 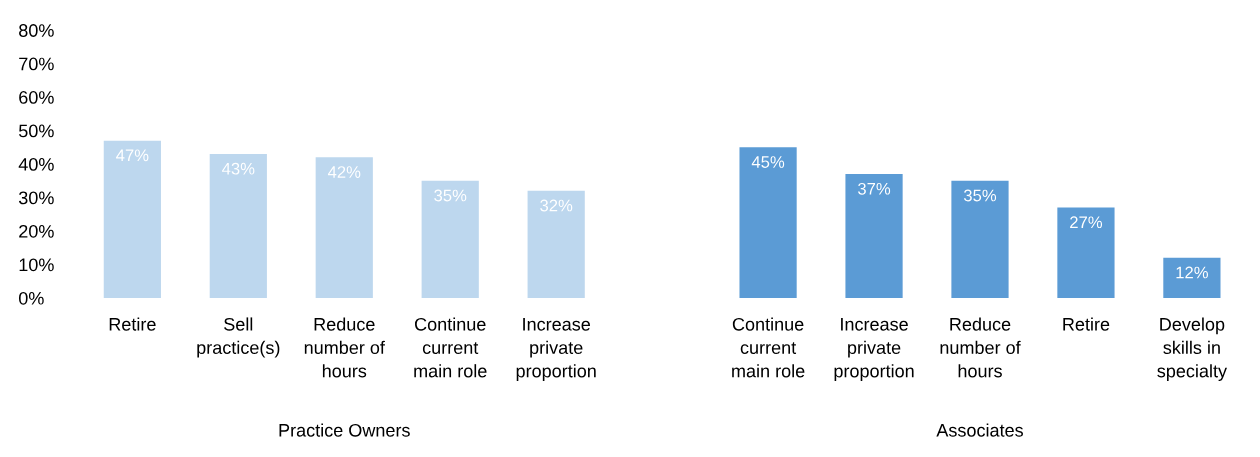 I want to click on y-tick-label: 20%, so click(x=36, y=231).